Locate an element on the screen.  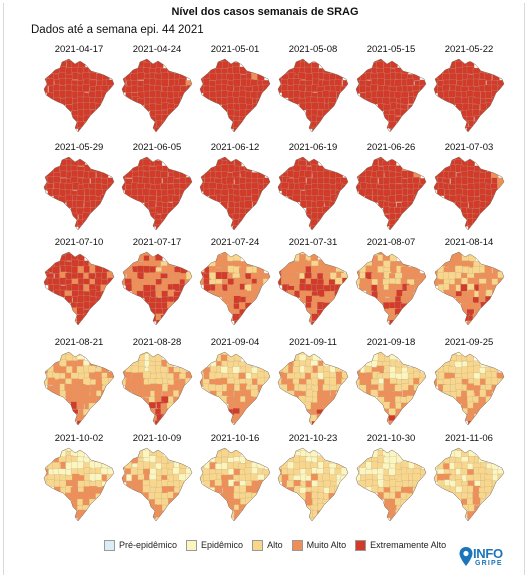
map-date-label: 2021-04-17 is located at coordinates (79, 49).